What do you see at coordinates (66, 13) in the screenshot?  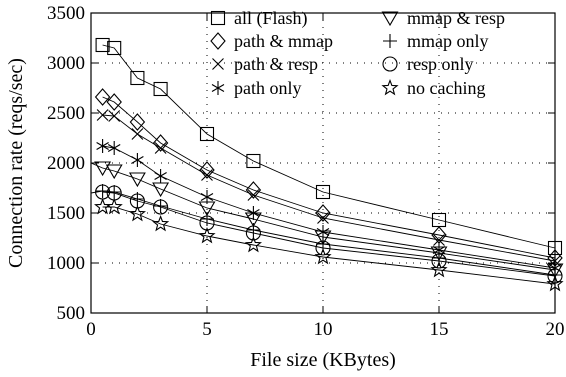 I see `y-tick-label: 3500` at bounding box center [66, 13].